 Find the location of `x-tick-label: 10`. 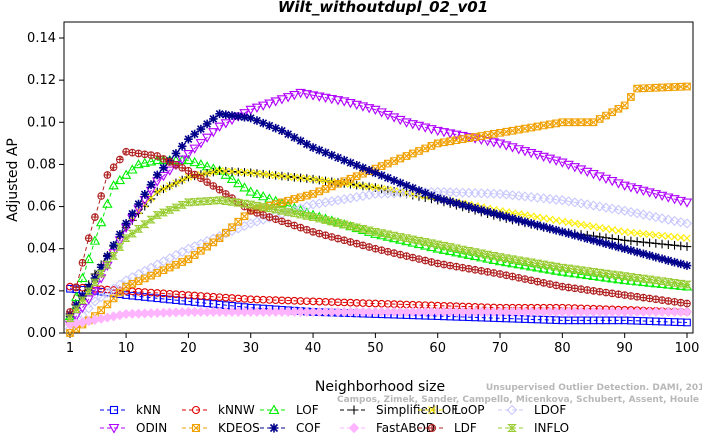

x-tick-label: 10 is located at coordinates (126, 348).